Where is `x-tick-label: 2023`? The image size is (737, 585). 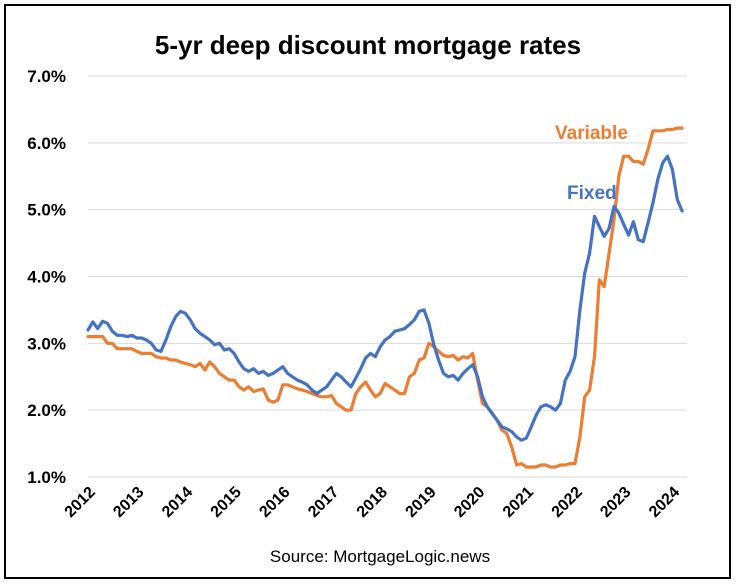
x-tick-label: 2023 is located at coordinates (615, 502).